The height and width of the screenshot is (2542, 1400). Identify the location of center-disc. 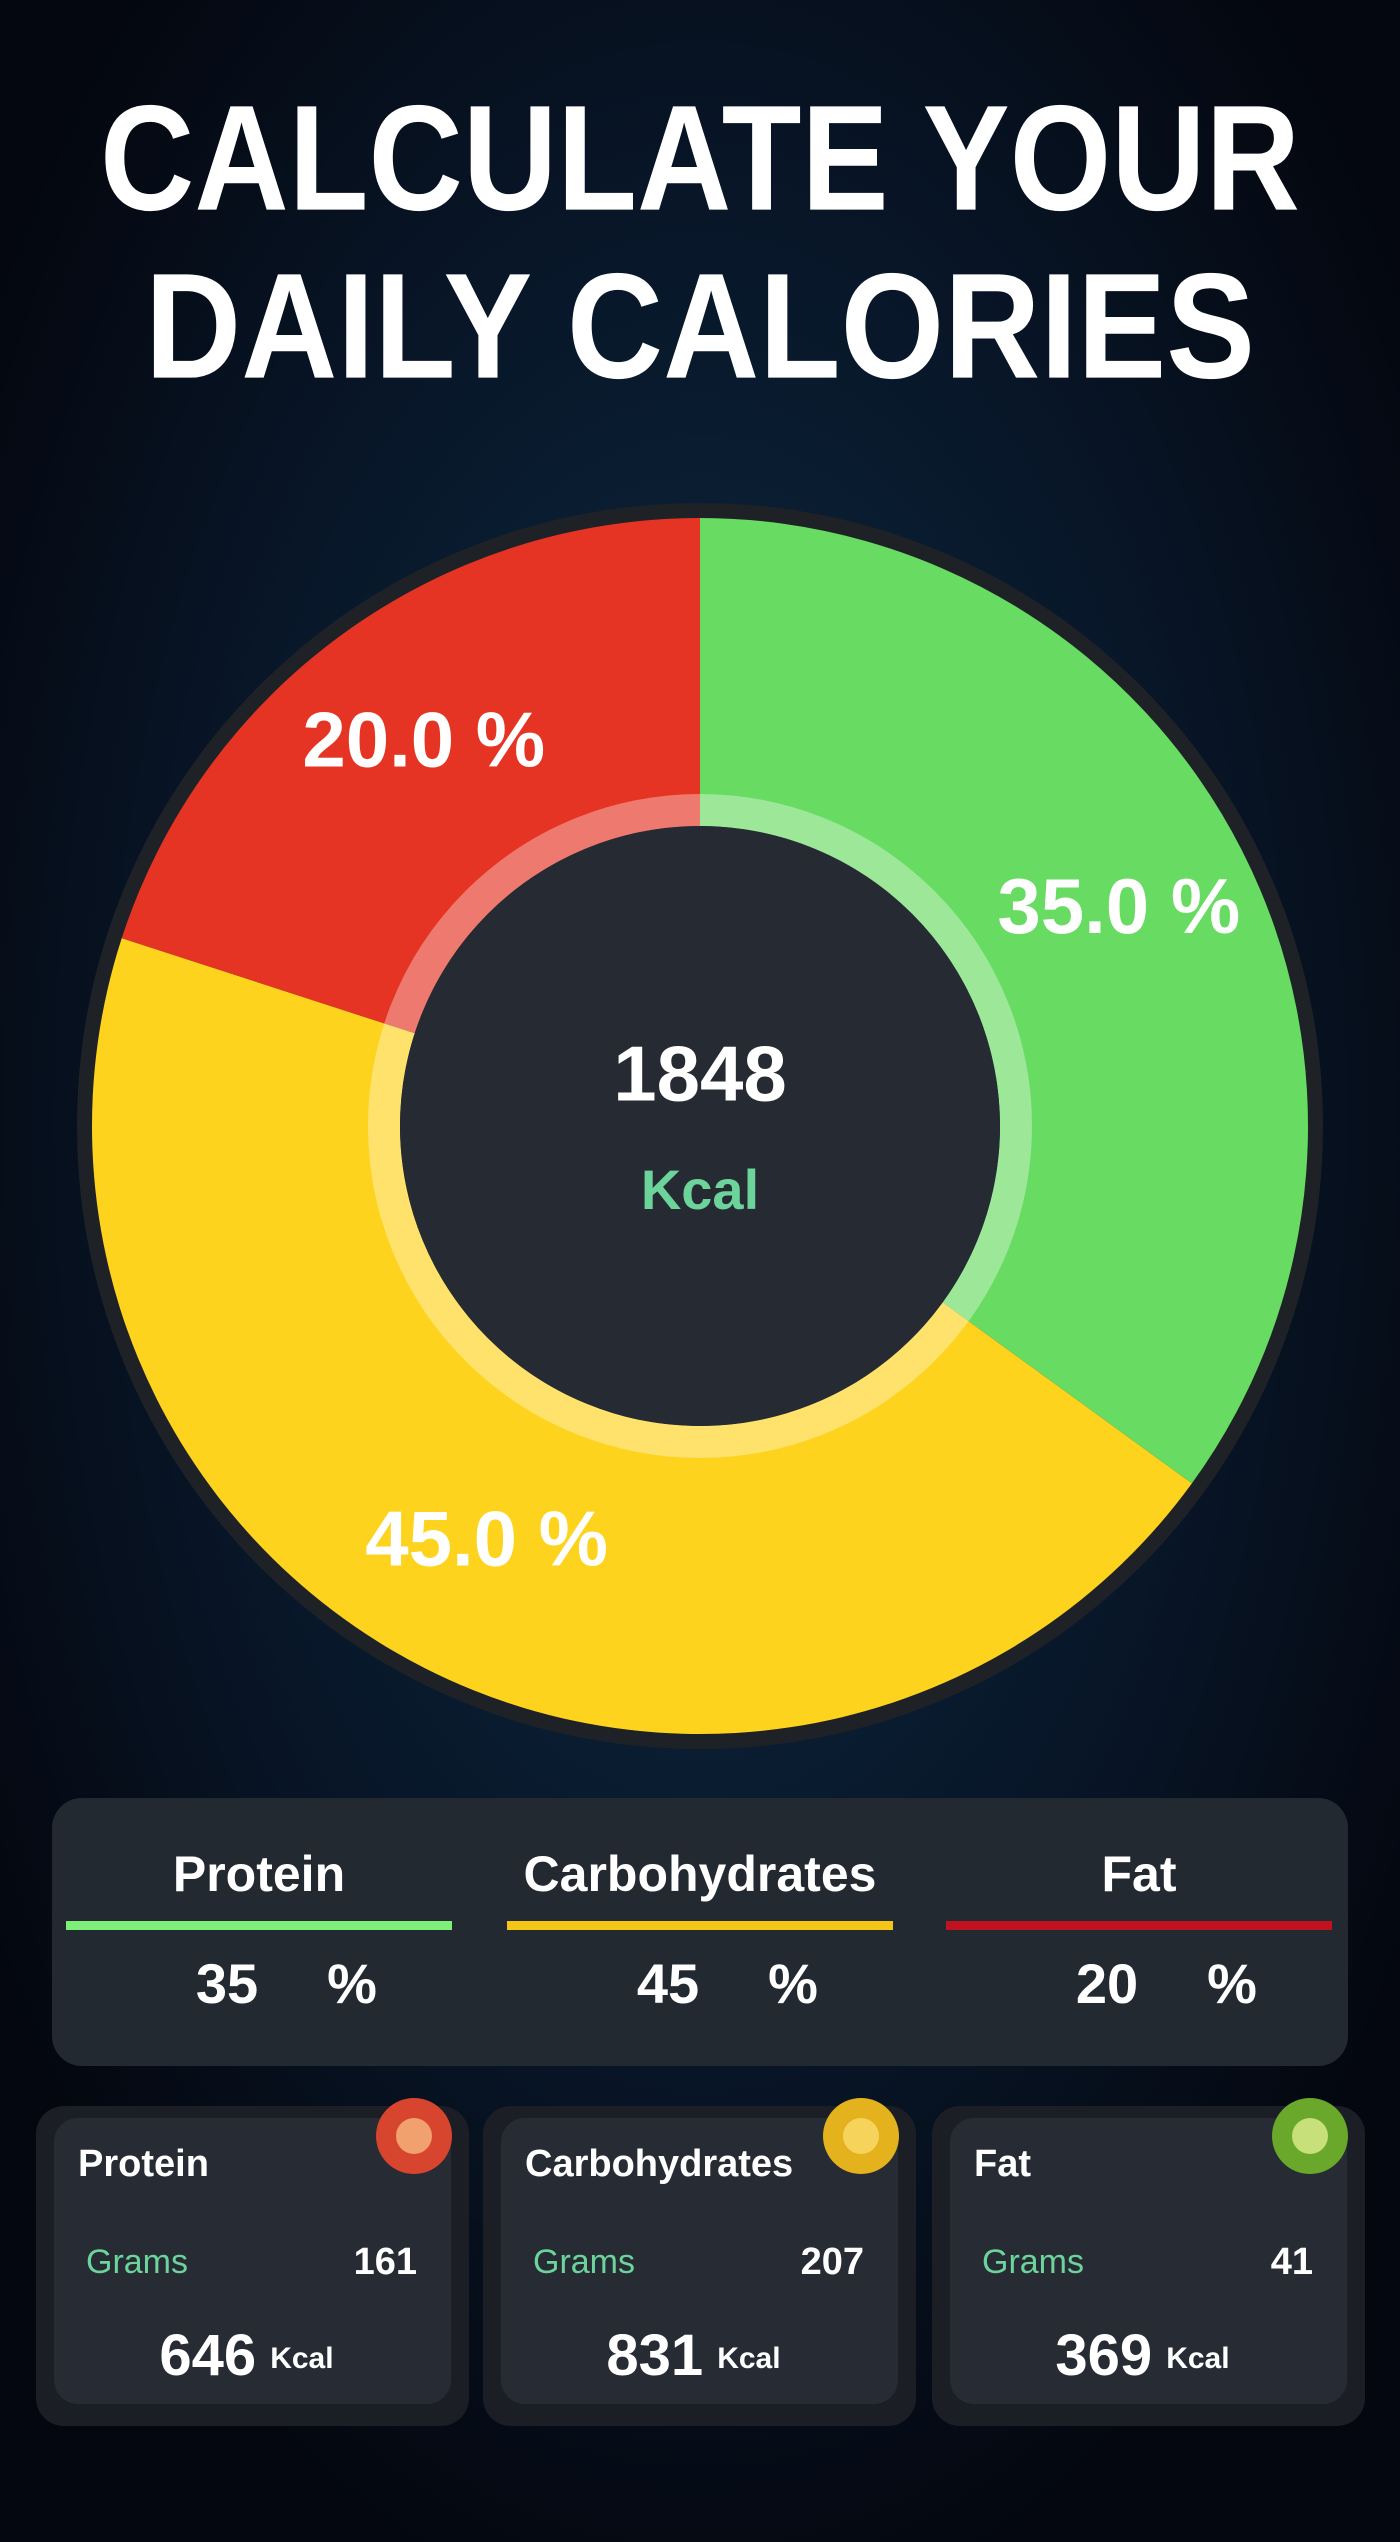
(700, 1126).